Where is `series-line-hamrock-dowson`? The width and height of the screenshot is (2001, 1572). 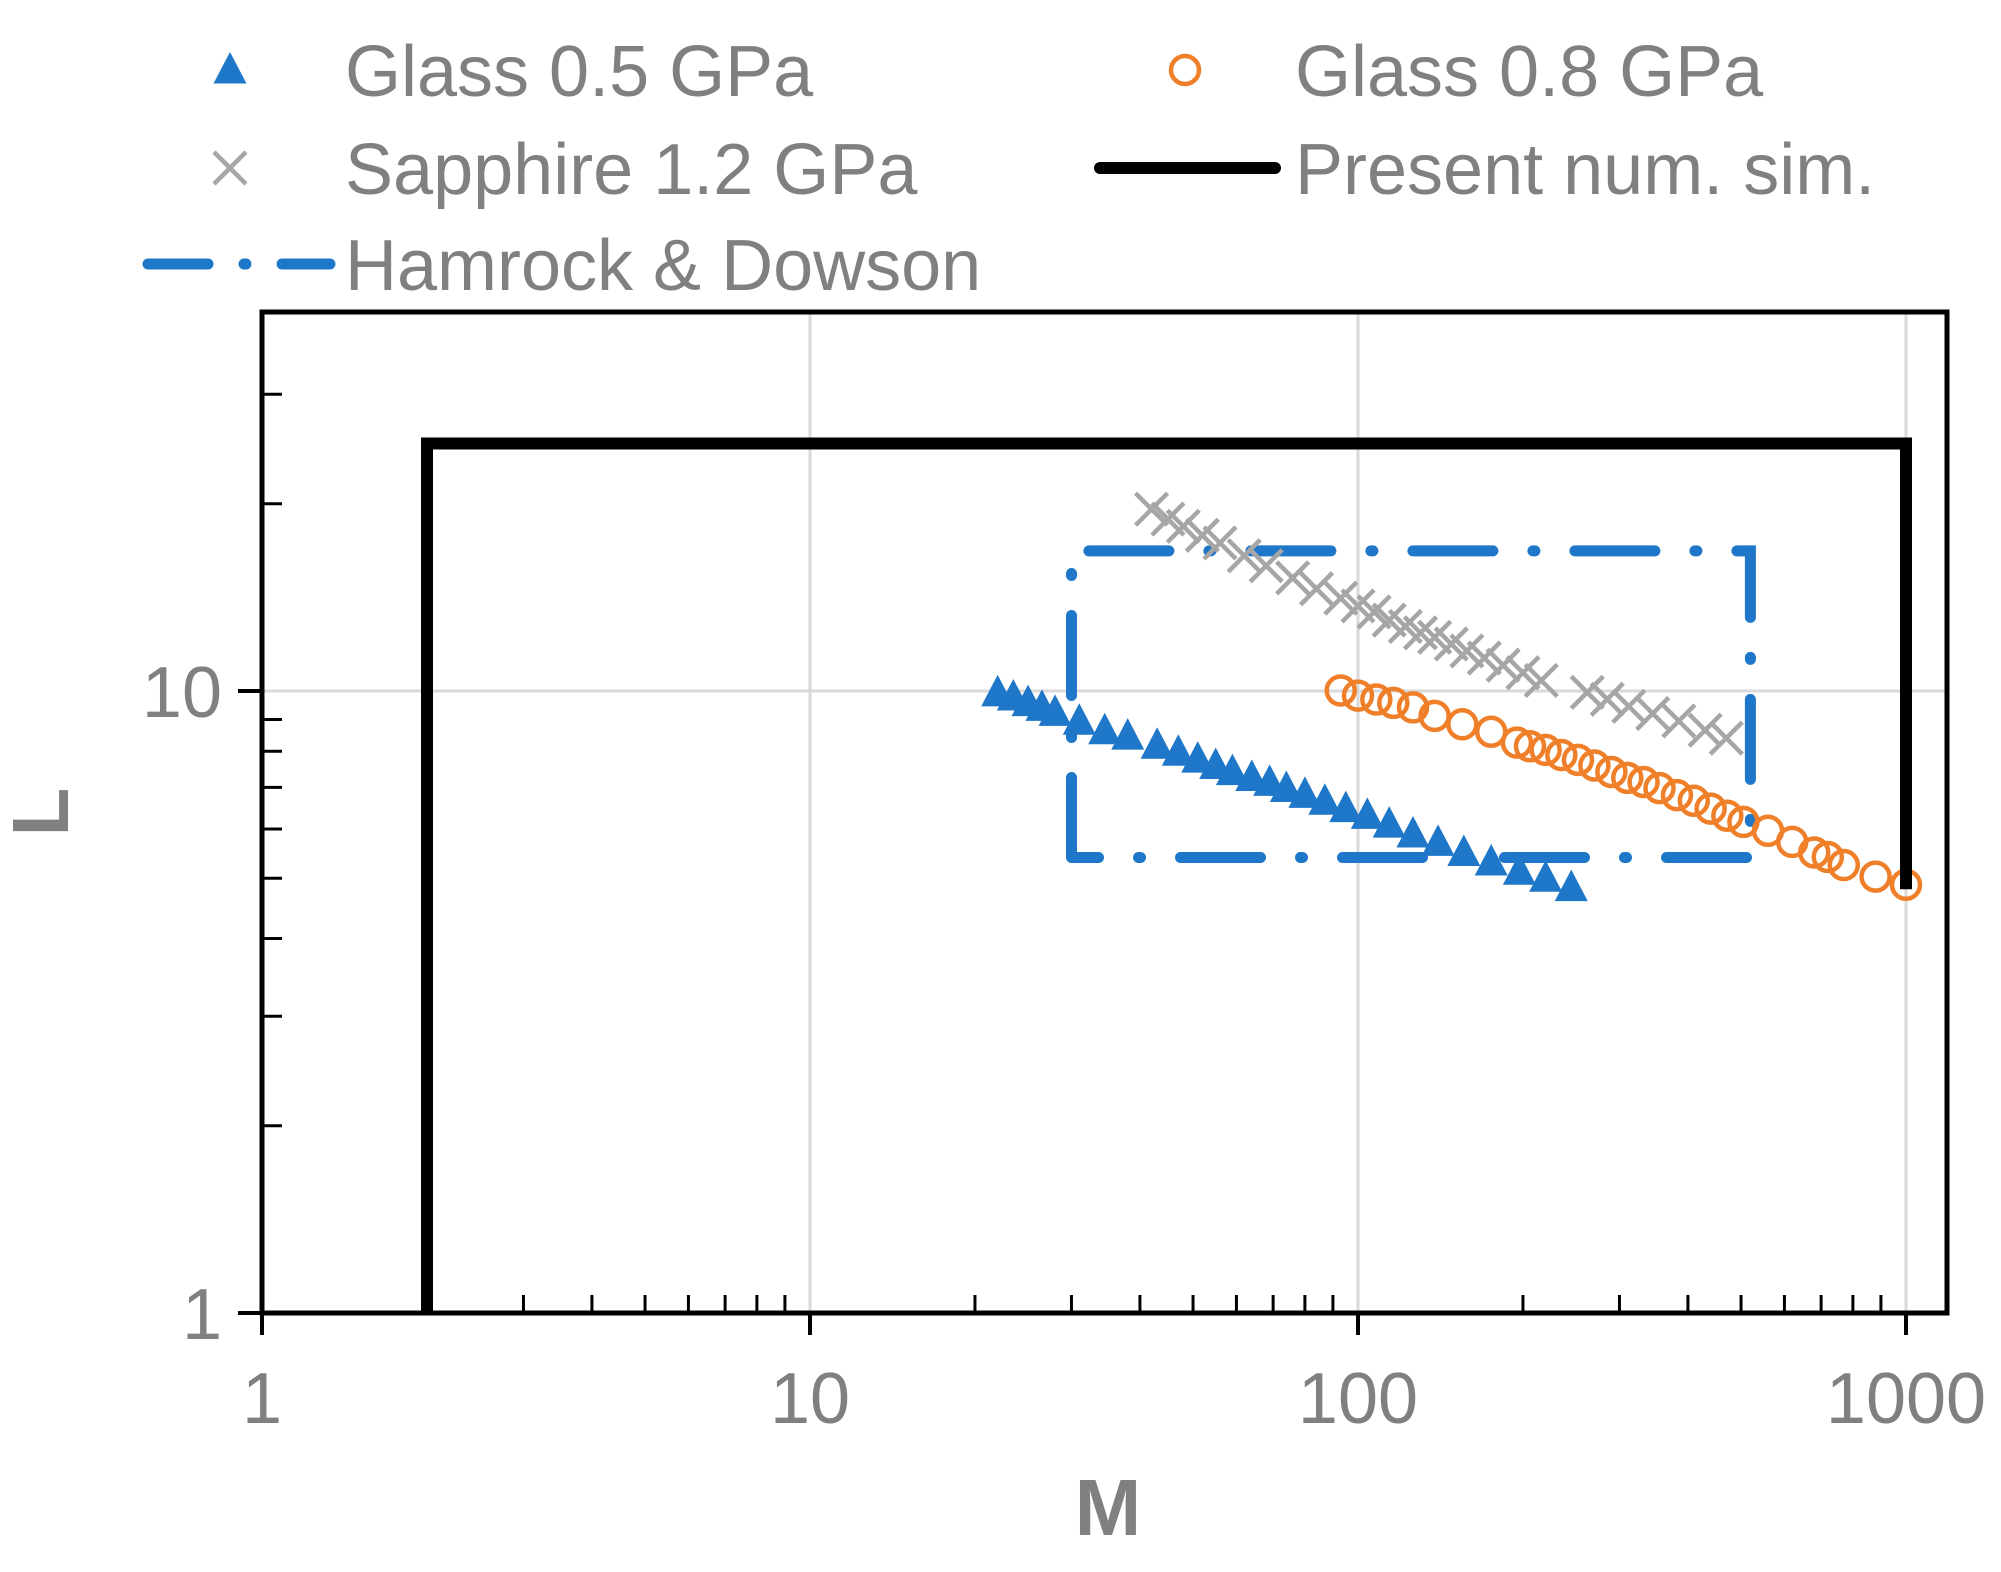
series-line-hamrock-dowson is located at coordinates (1411, 704).